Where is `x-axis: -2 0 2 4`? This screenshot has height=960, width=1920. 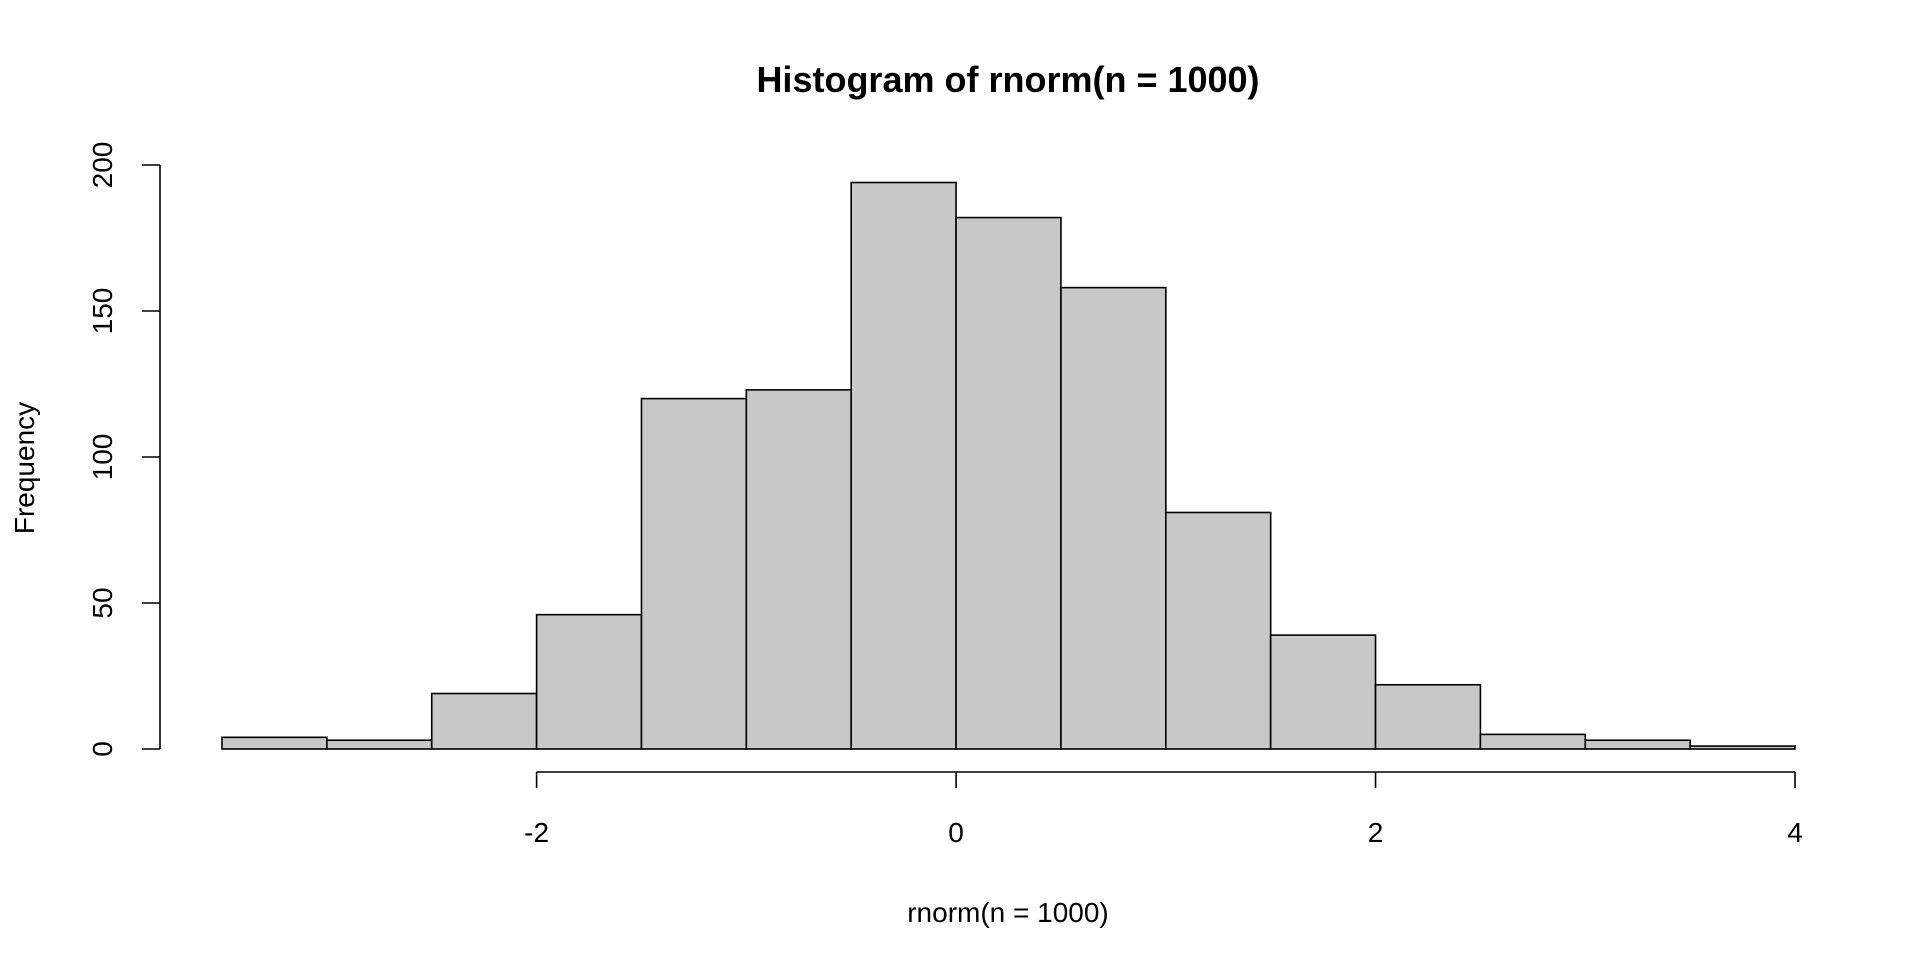 x-axis: -2 0 2 4 is located at coordinates (1163, 809).